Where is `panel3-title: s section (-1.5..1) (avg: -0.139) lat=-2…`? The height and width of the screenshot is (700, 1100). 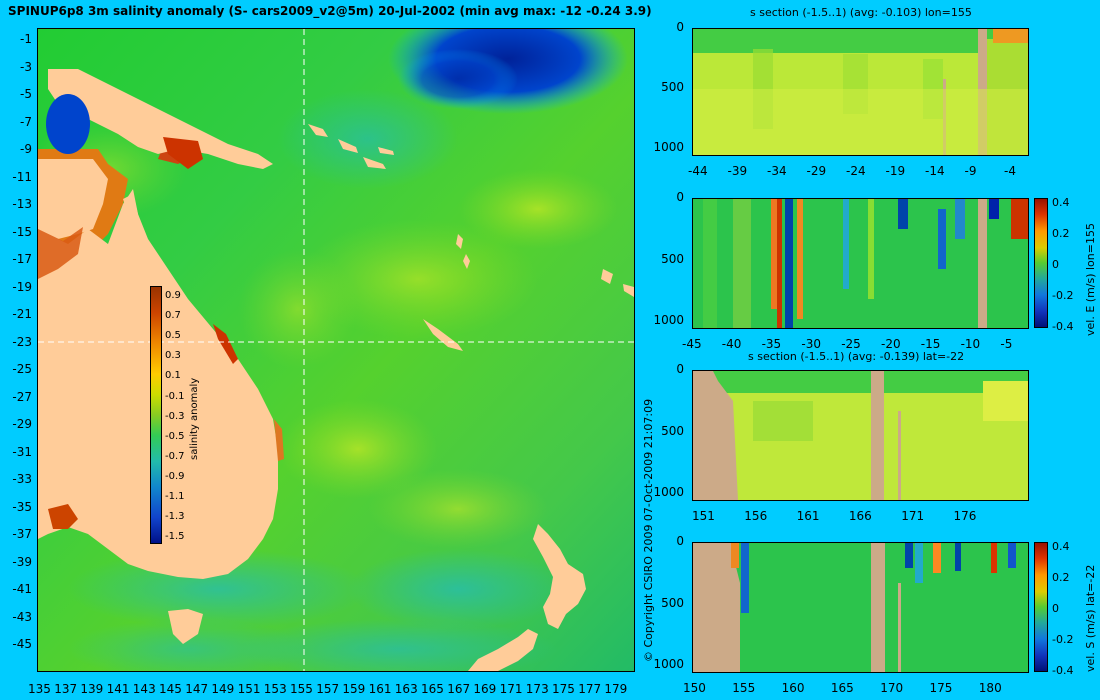
panel3-title: s section (-1.5..1) (avg: -0.139) lat=-2… is located at coordinates (856, 356).